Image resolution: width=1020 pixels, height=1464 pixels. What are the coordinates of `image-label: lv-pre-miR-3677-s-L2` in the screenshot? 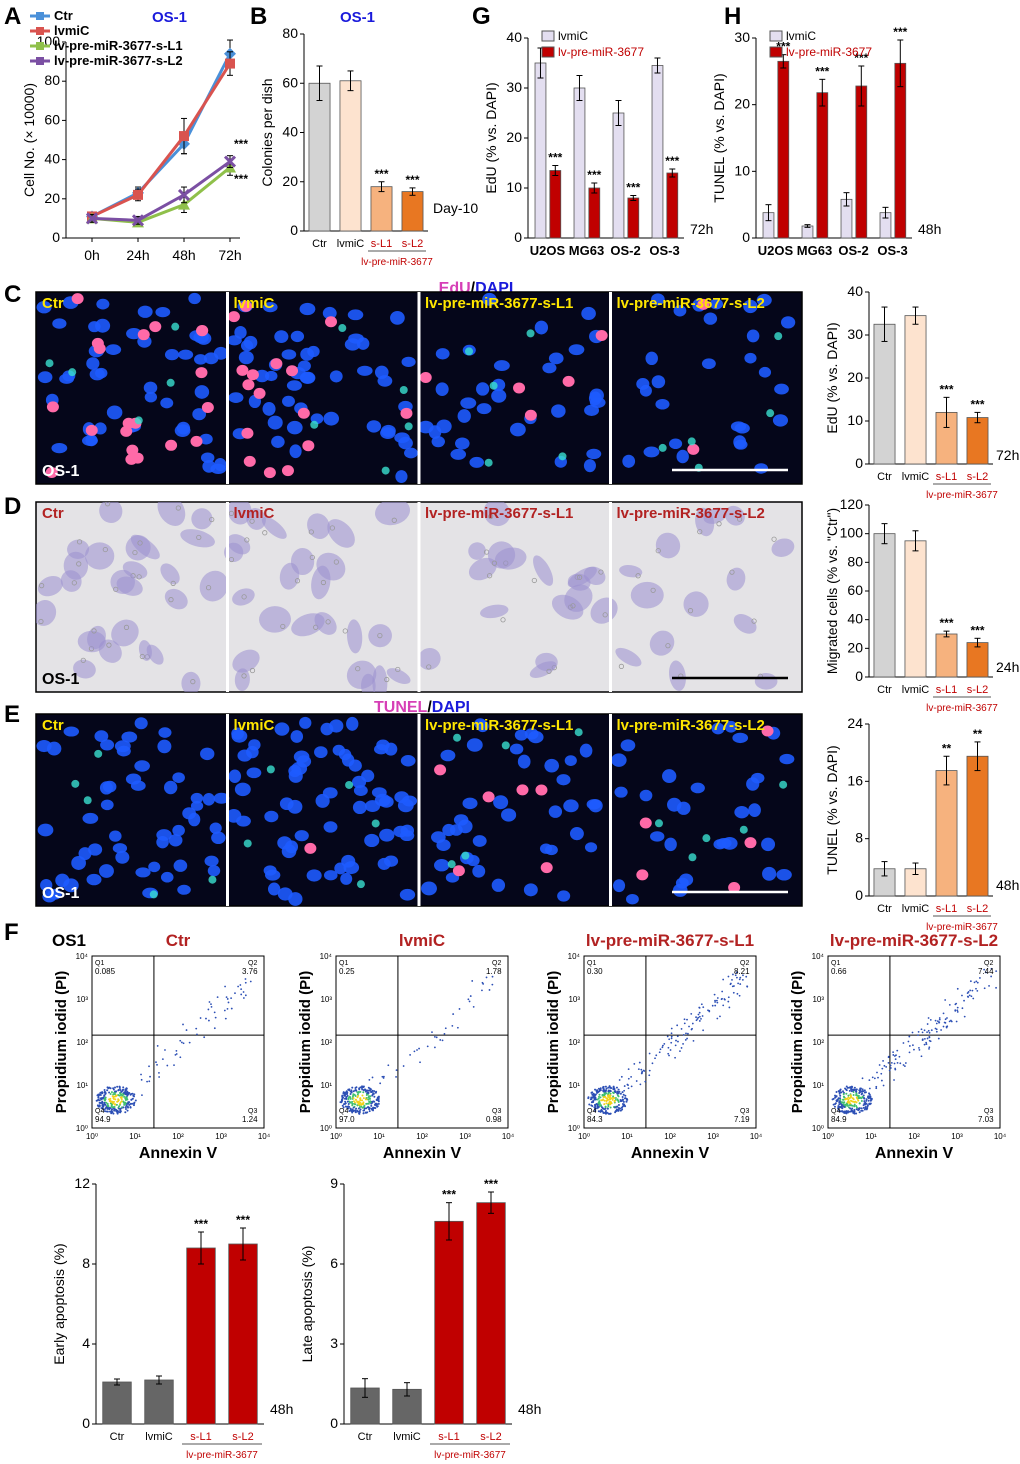 It's located at (691, 303).